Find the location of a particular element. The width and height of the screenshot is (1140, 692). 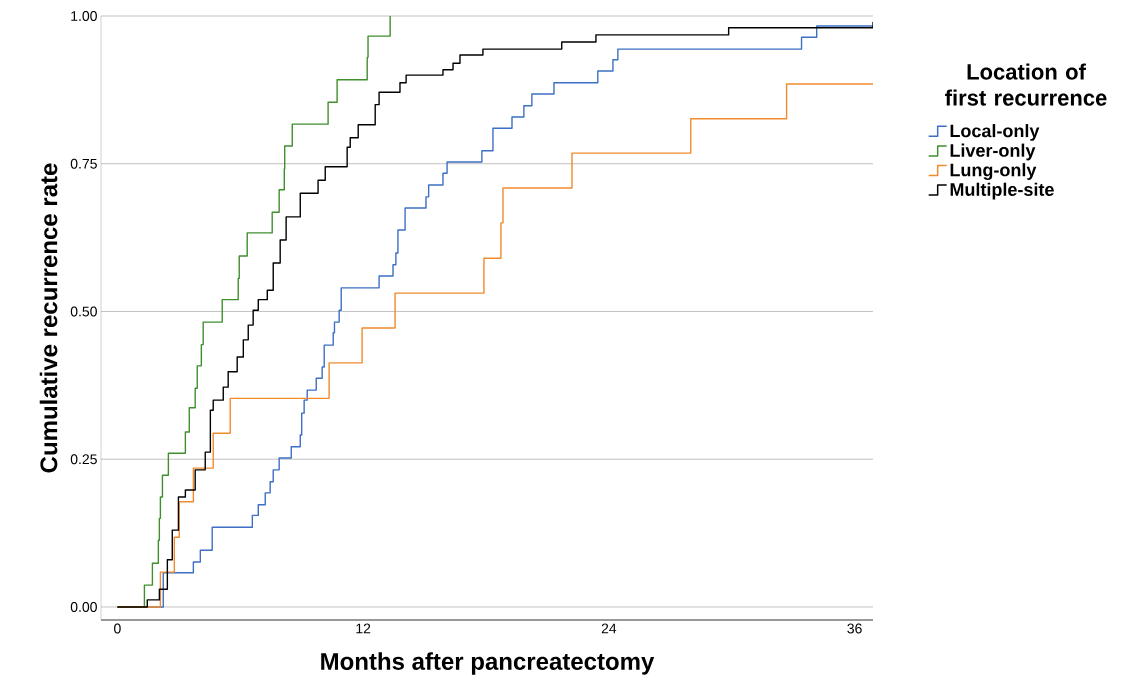

legend-title: Location of first recurrence is located at coordinates (1026, 84).